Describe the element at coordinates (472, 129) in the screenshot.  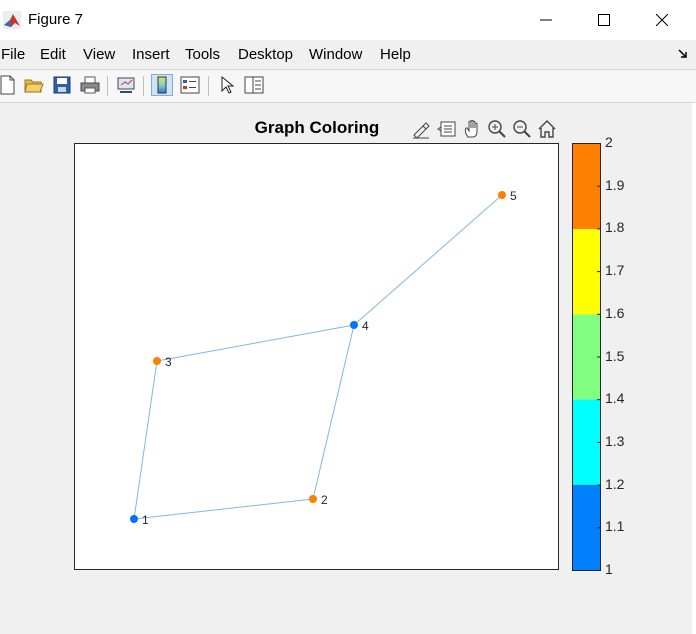
I see `pan-icon` at that location.